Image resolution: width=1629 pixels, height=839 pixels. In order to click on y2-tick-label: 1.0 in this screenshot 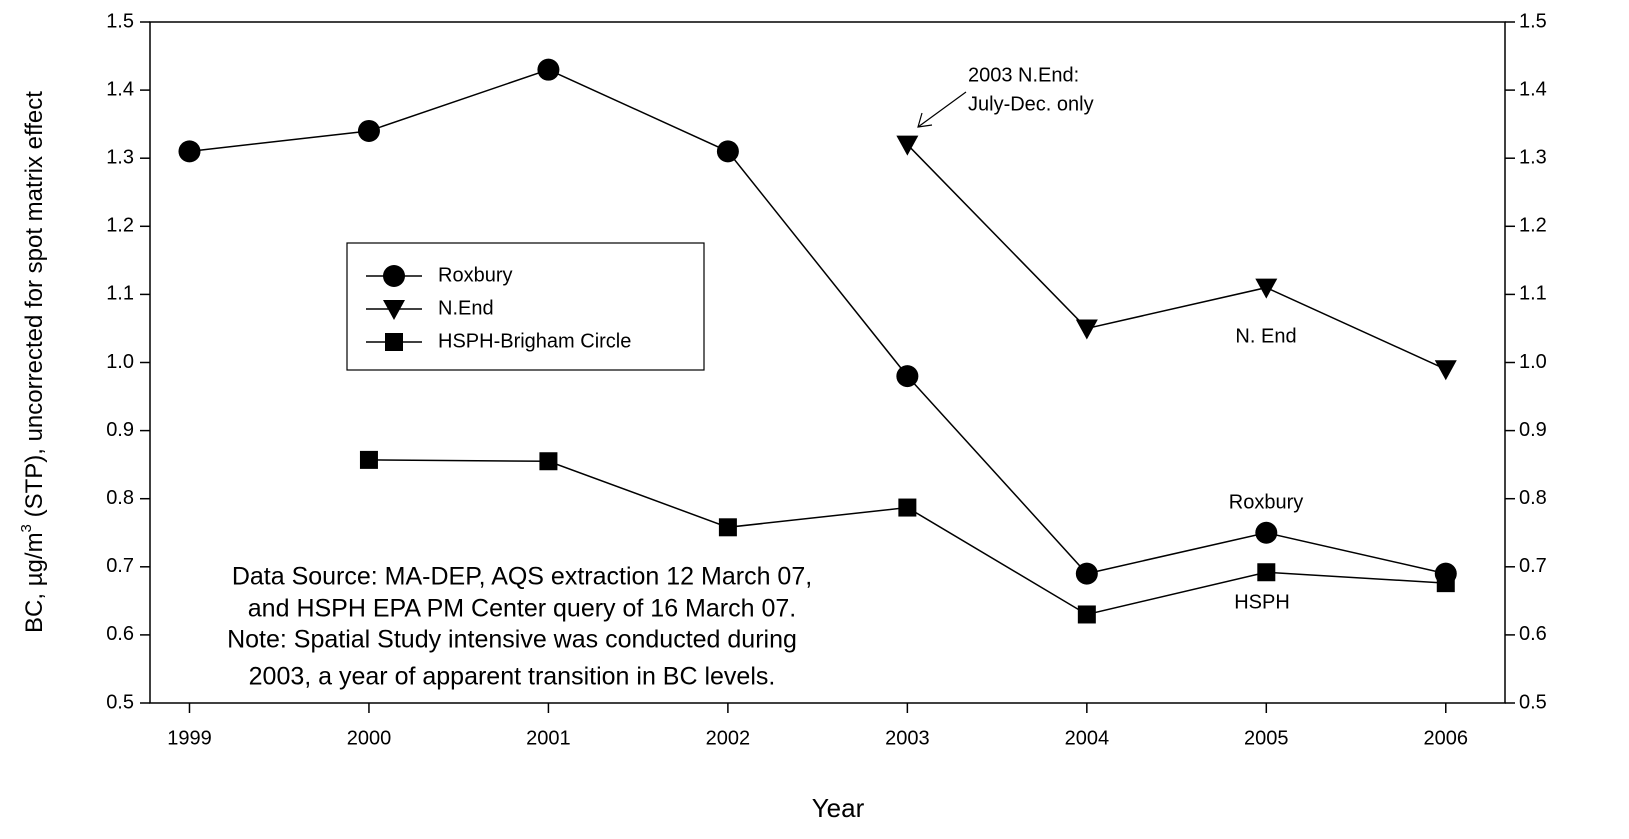, I will do `click(1533, 362)`.